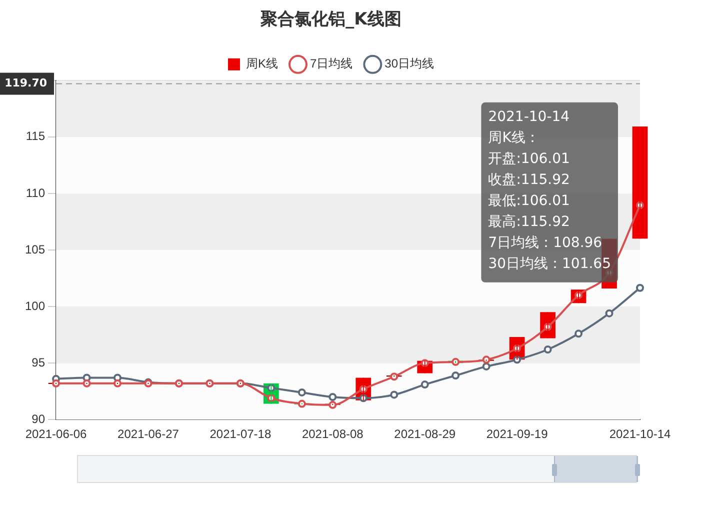 The height and width of the screenshot is (511, 710). Describe the element at coordinates (529, 159) in the screenshot. I see `annotation: 开盘:106.01` at that location.